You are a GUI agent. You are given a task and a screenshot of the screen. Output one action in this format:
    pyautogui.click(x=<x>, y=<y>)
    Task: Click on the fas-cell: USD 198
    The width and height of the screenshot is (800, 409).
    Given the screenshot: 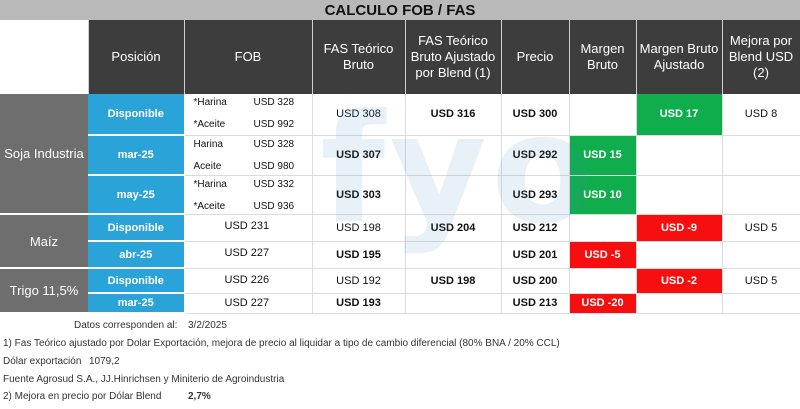 What is the action you would take?
    pyautogui.click(x=359, y=228)
    